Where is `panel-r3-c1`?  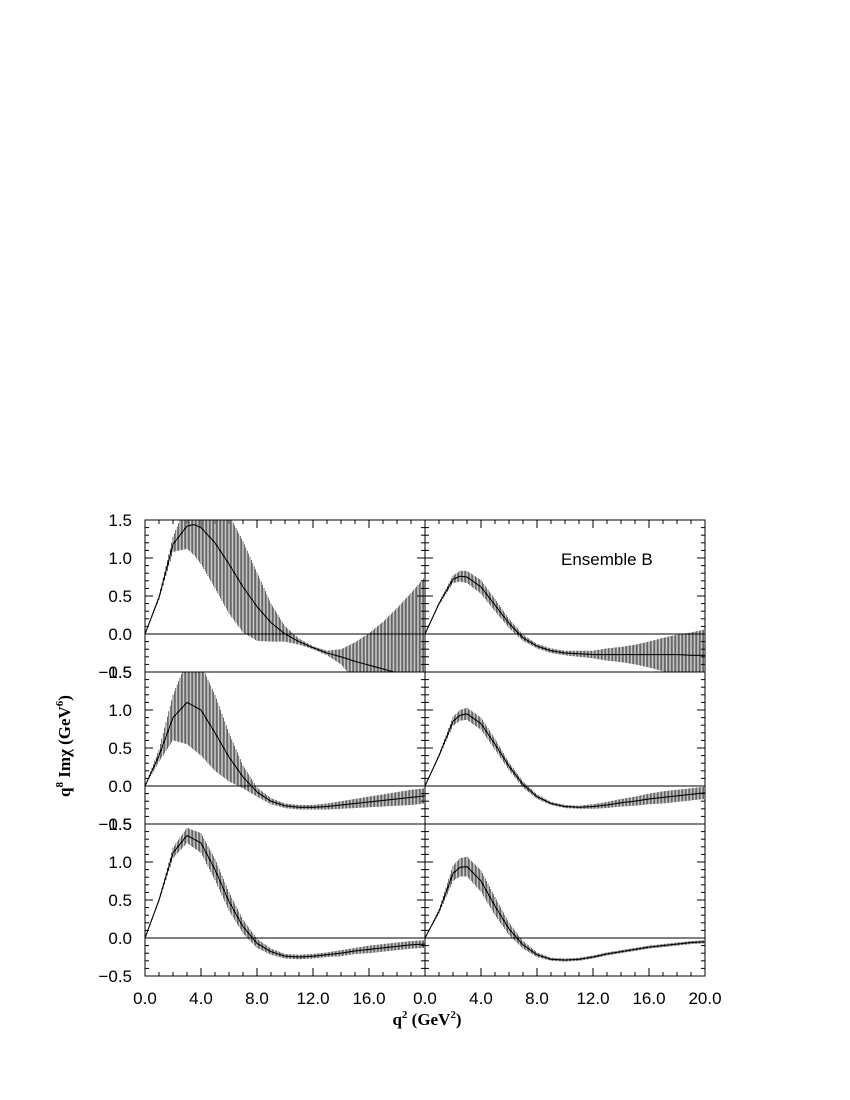
panel-r3-c1 is located at coordinates (285, 893).